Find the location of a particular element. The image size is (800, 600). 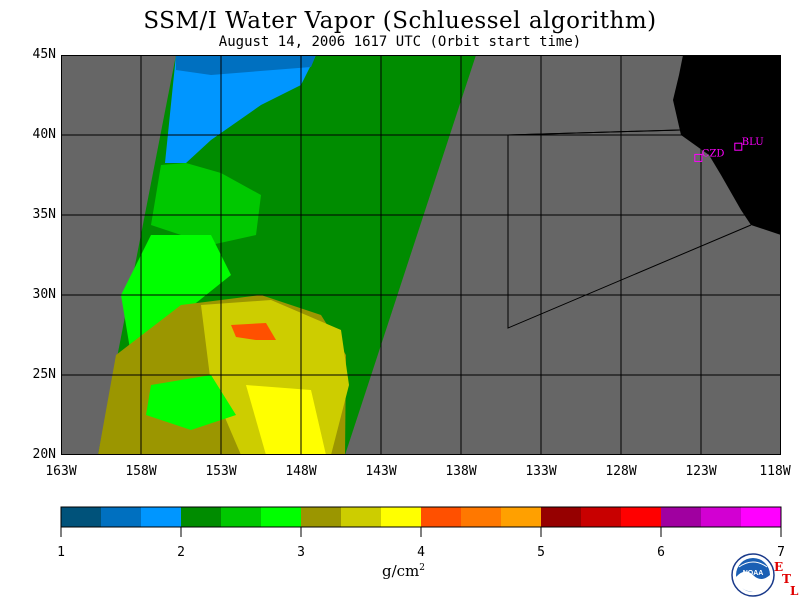

etl-letter-e: E is located at coordinates (779, 567).